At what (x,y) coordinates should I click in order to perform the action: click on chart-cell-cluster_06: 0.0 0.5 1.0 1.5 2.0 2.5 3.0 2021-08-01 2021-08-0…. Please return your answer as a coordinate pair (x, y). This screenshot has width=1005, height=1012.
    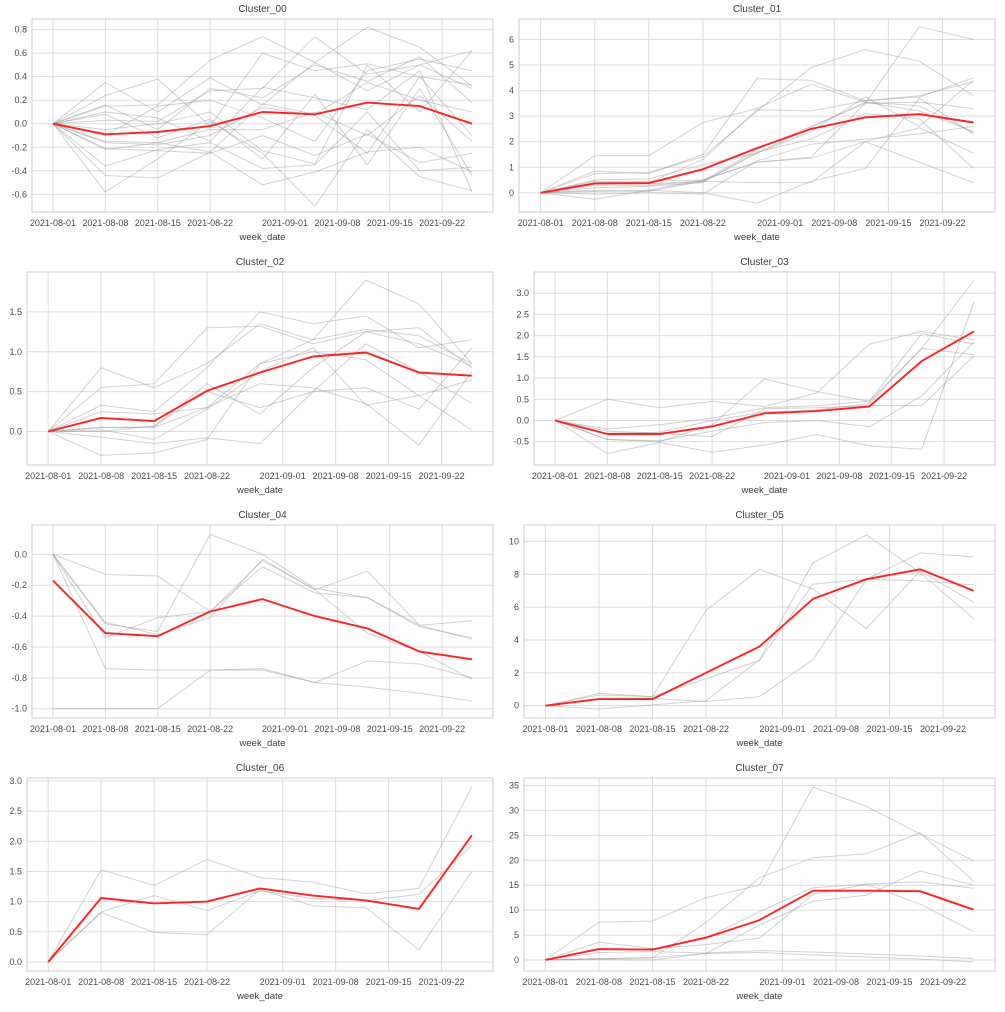
    Looking at the image, I should click on (251, 885).